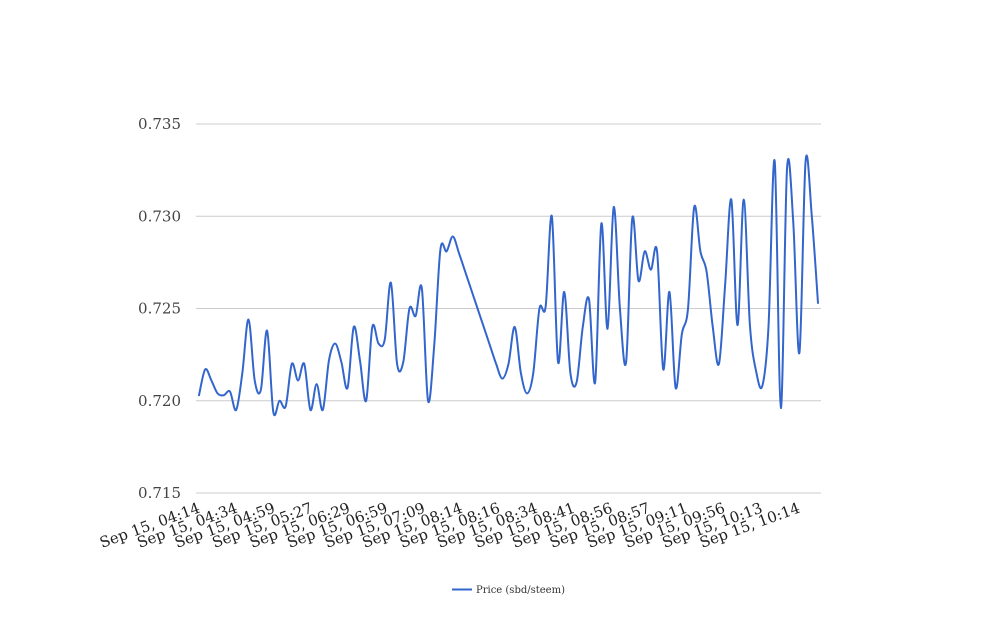 Image resolution: width=1008 pixels, height=621 pixels. Describe the element at coordinates (159, 493) in the screenshot. I see `y-tick-label: 0.715` at that location.